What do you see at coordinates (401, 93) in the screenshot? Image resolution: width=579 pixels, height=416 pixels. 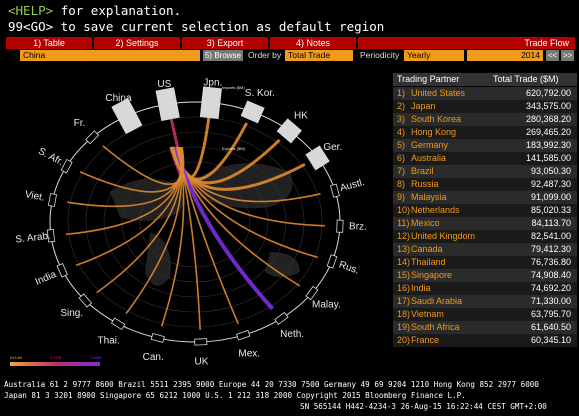 I see `rank: 1)` at bounding box center [401, 93].